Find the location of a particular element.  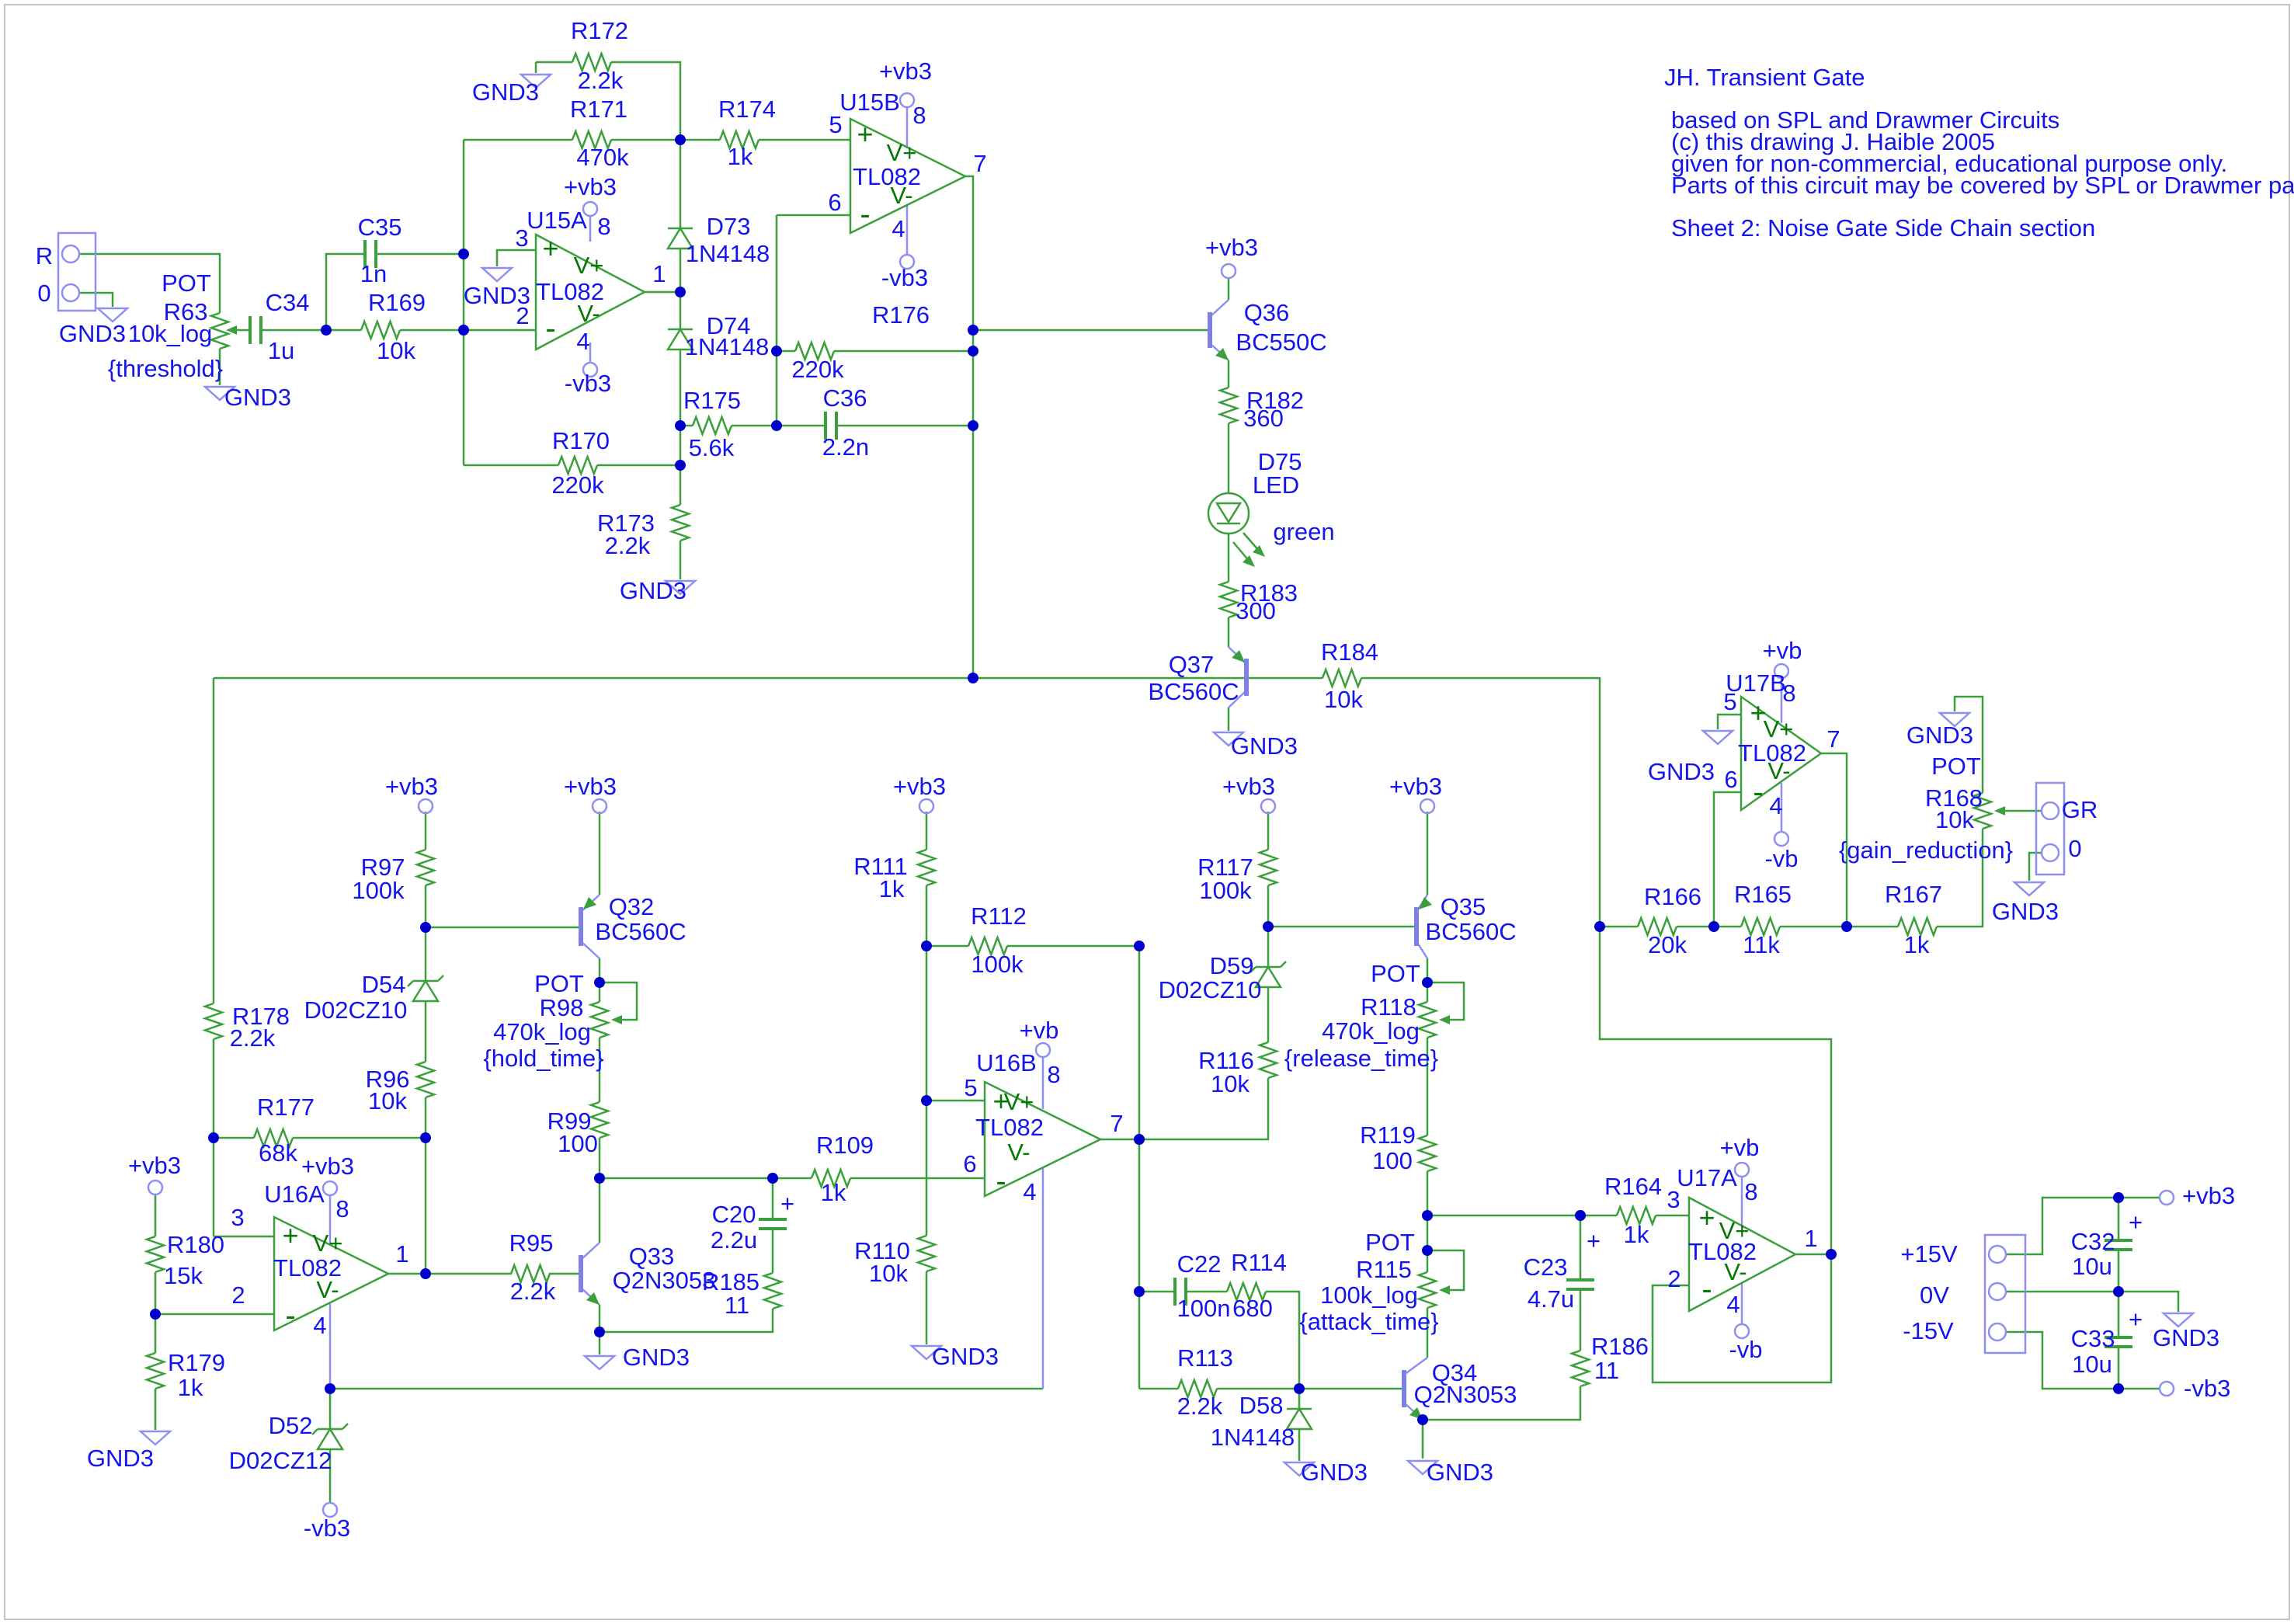

zener-diode-D54 is located at coordinates (426, 991).